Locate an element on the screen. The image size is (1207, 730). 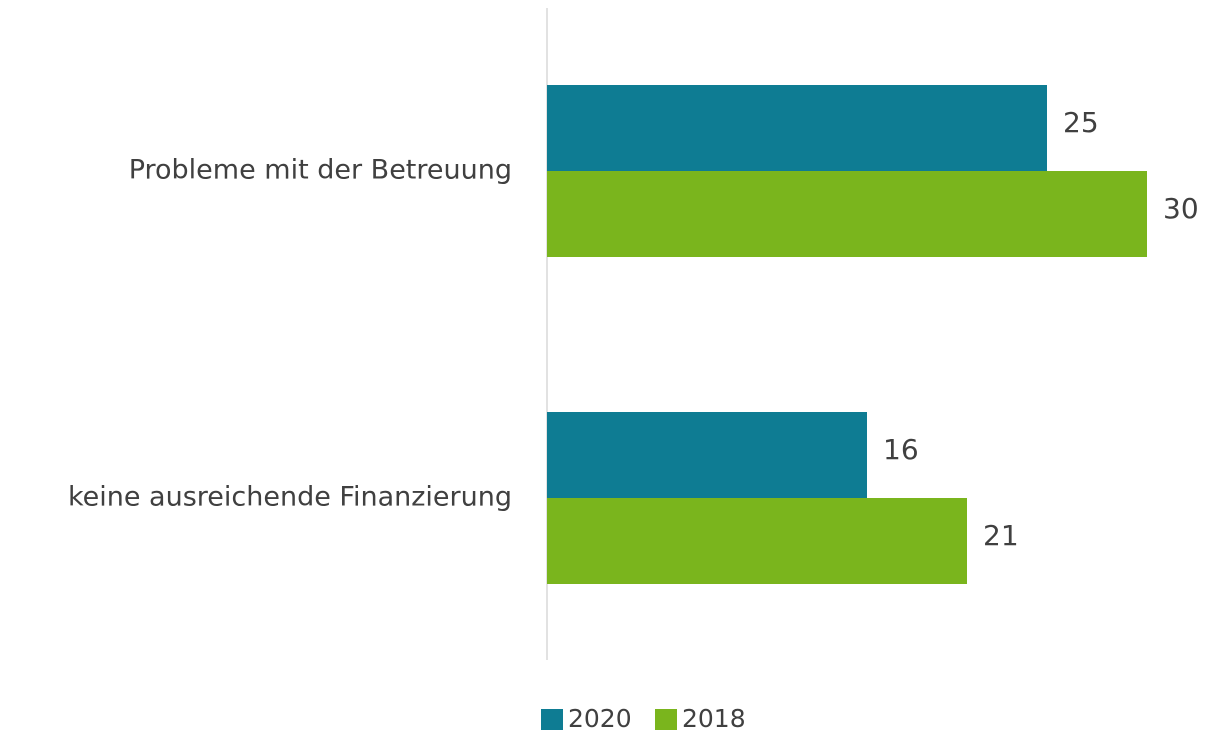
value-label: 25 is located at coordinates (1081, 122).